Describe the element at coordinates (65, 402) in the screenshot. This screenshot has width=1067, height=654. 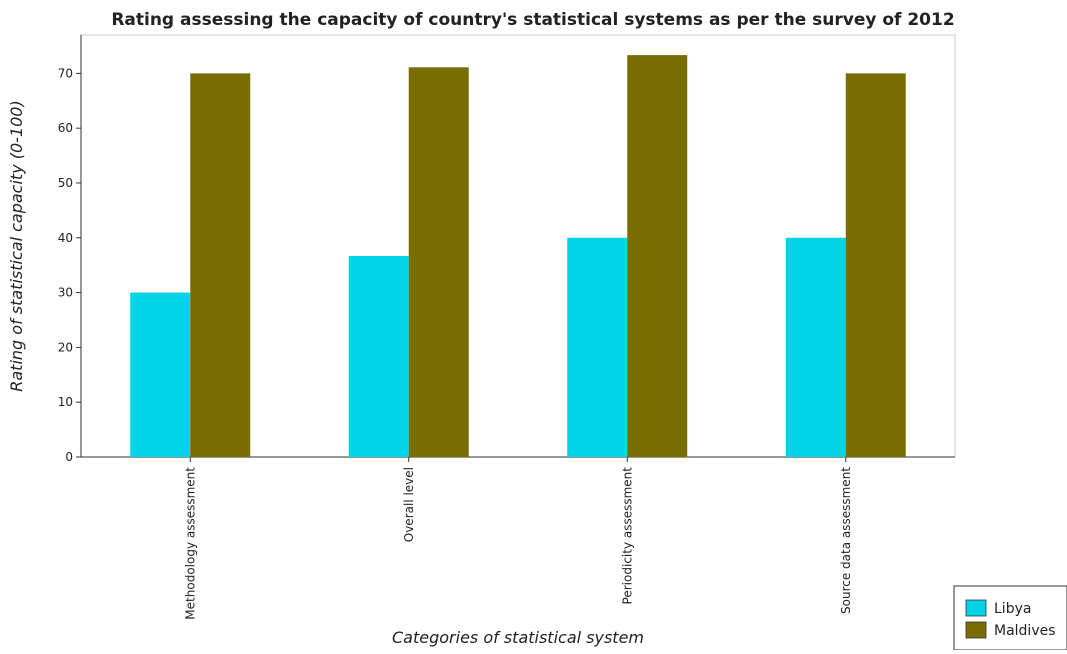
I see `y-tick-label: 10` at that location.